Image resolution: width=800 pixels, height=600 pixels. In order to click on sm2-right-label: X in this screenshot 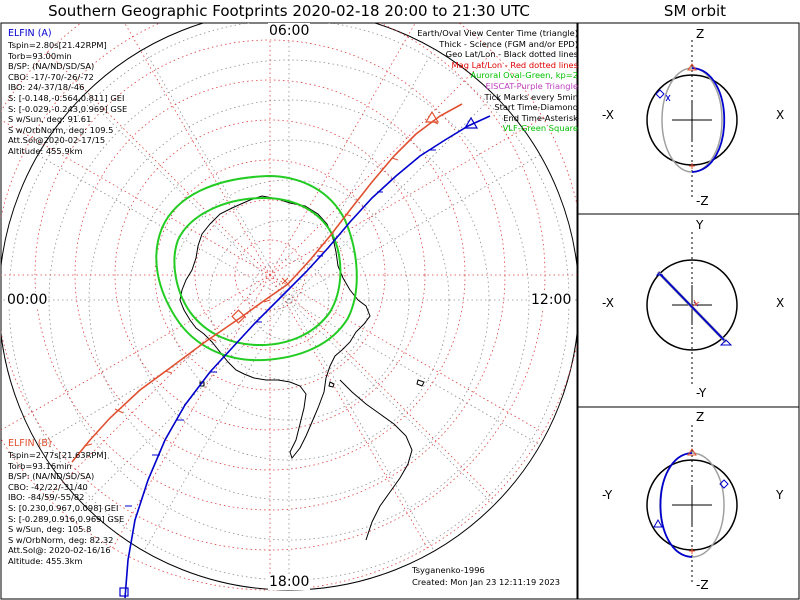, I will do `click(780, 303)`.